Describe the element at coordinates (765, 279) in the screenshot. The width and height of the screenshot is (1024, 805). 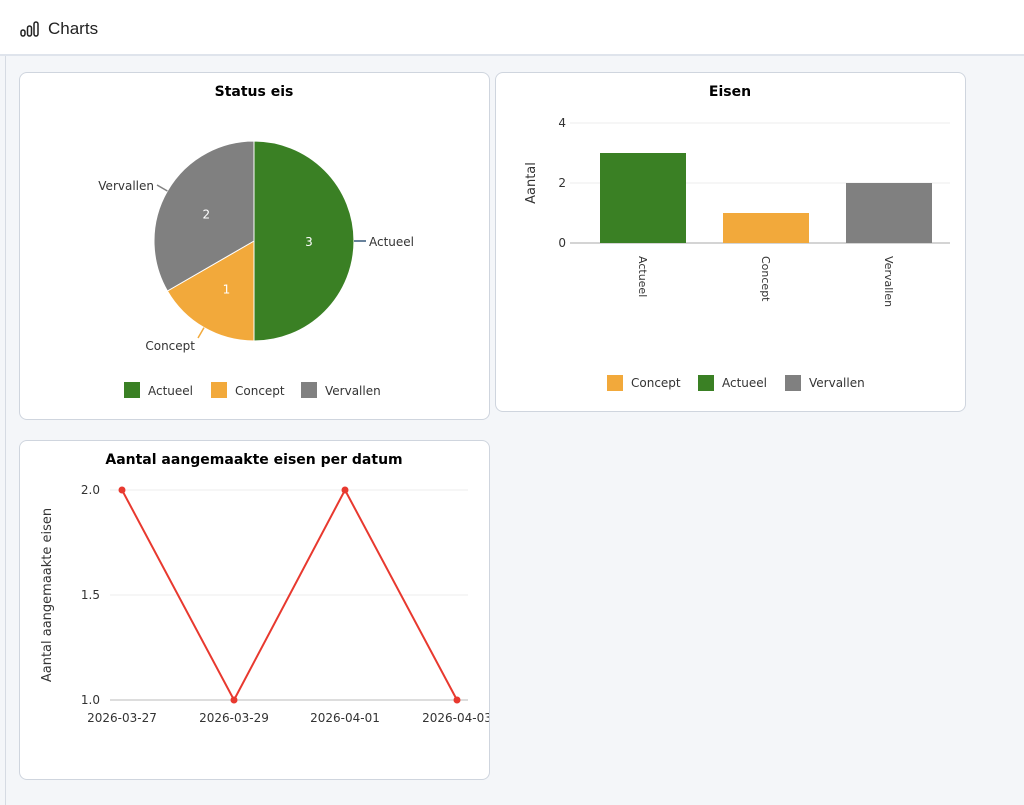
I see `x-tick-label: Concept` at that location.